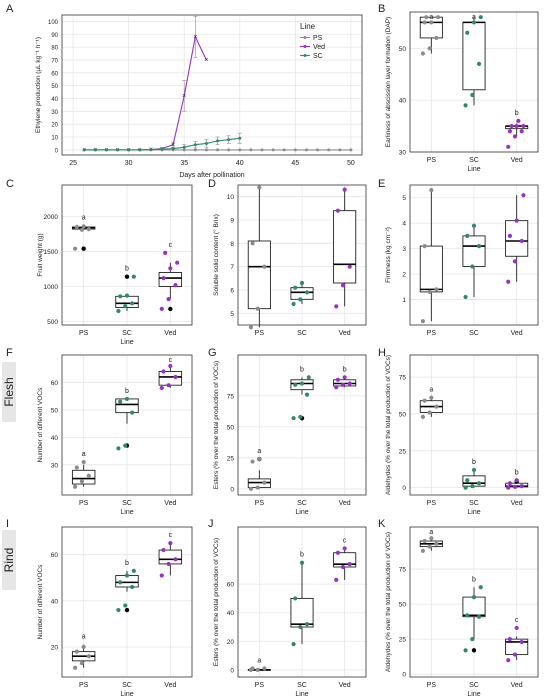 This screenshot has height=700, width=548. Describe the element at coordinates (52, 322) in the screenshot. I see `y-tick-label: 500` at that location.